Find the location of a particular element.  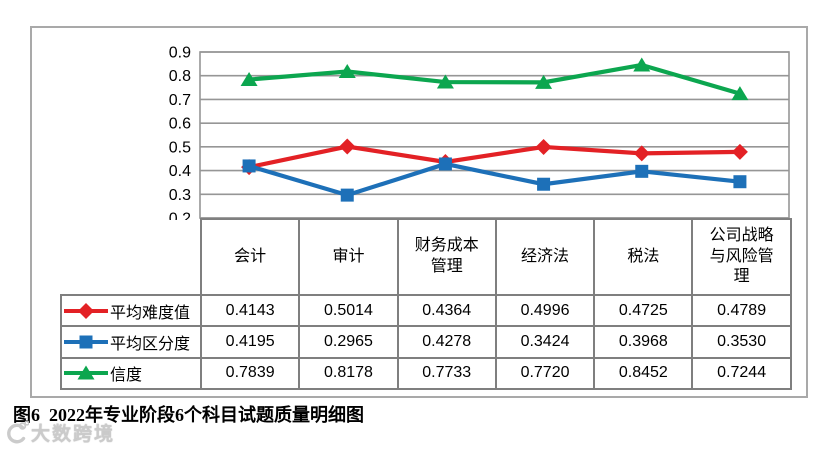

value-cell: 0.4996 is located at coordinates (545, 310).